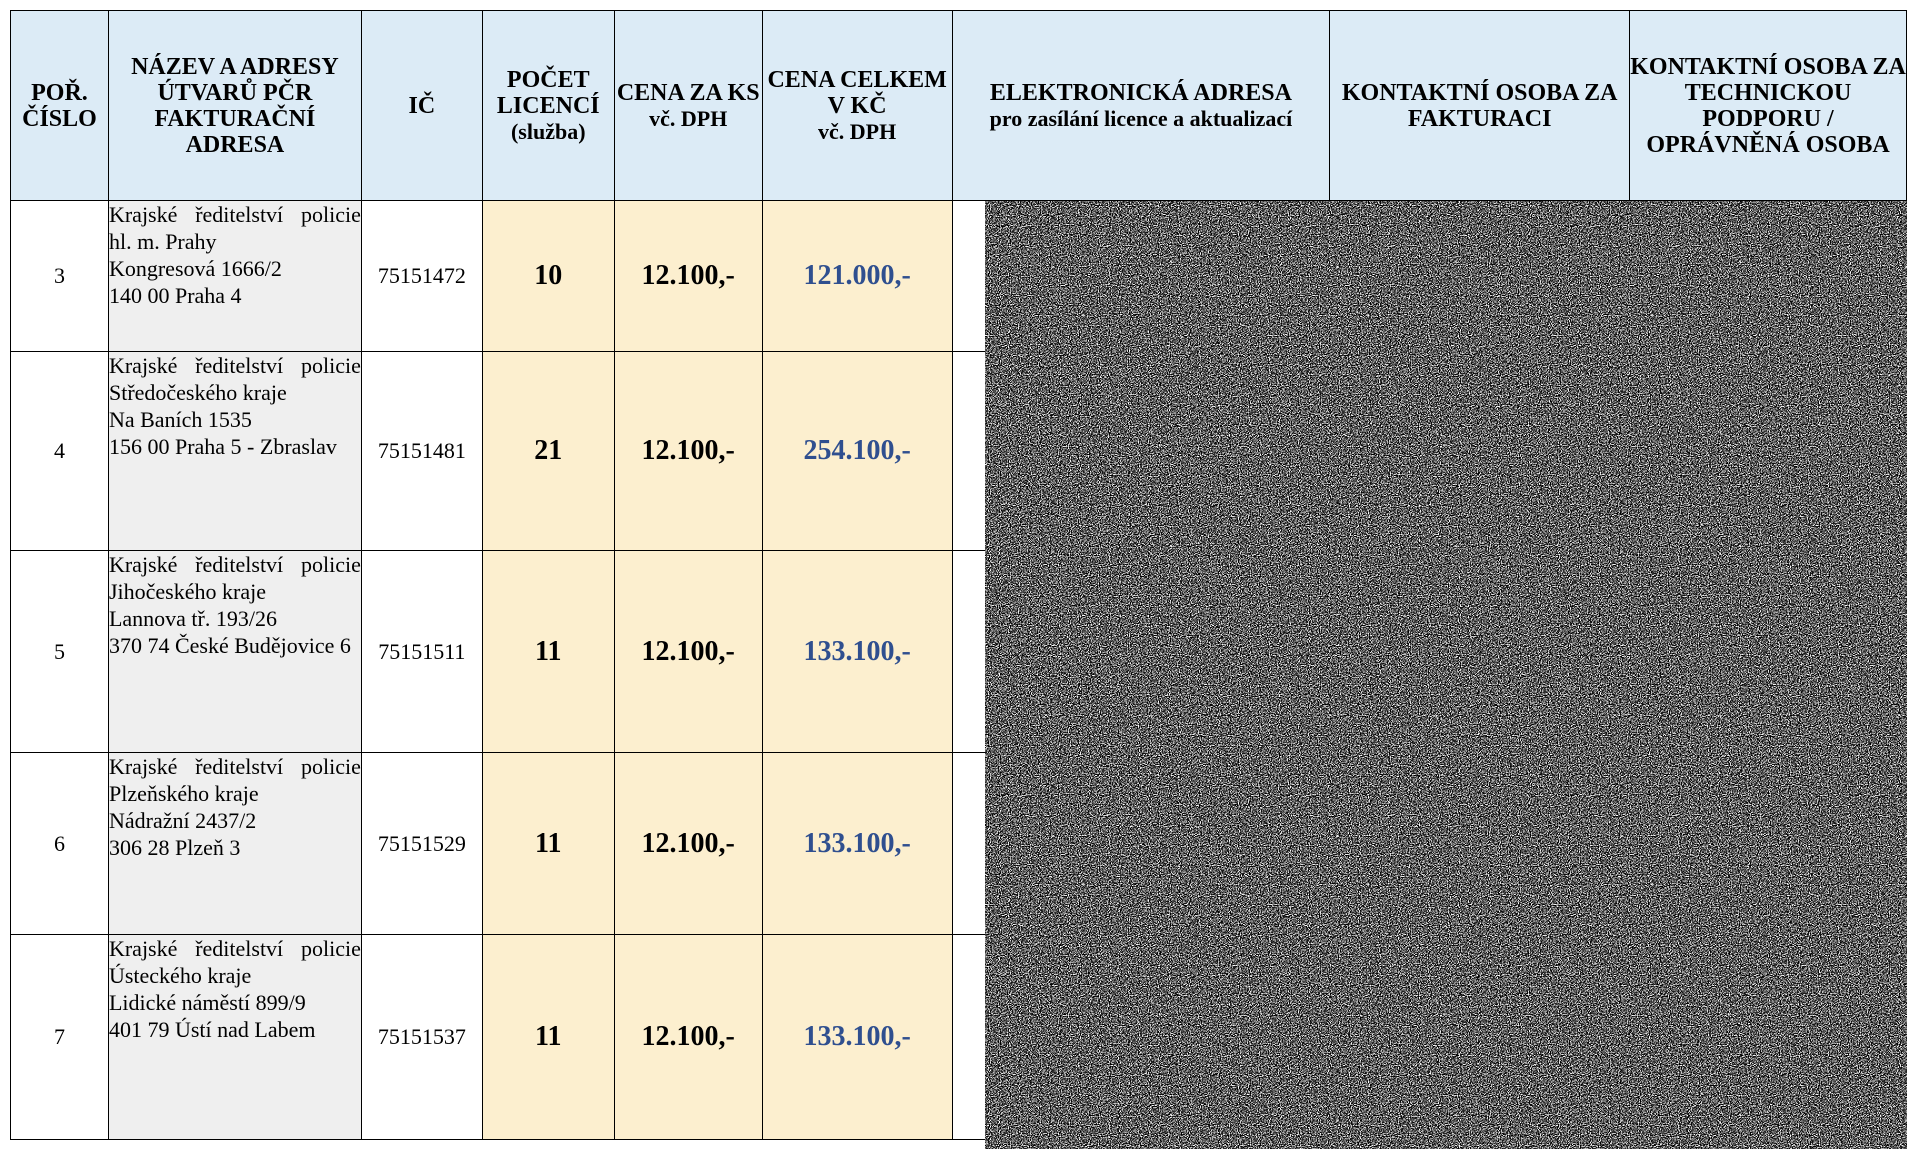  What do you see at coordinates (1480, 105) in the screenshot?
I see `header-contact-billing: KONTAKTNÍ OSOBA ZA FAKTURACI` at bounding box center [1480, 105].